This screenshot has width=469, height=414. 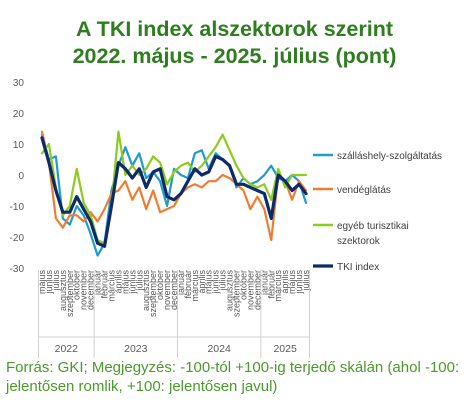 I want to click on y-tick-label: -20, so click(x=17, y=238).